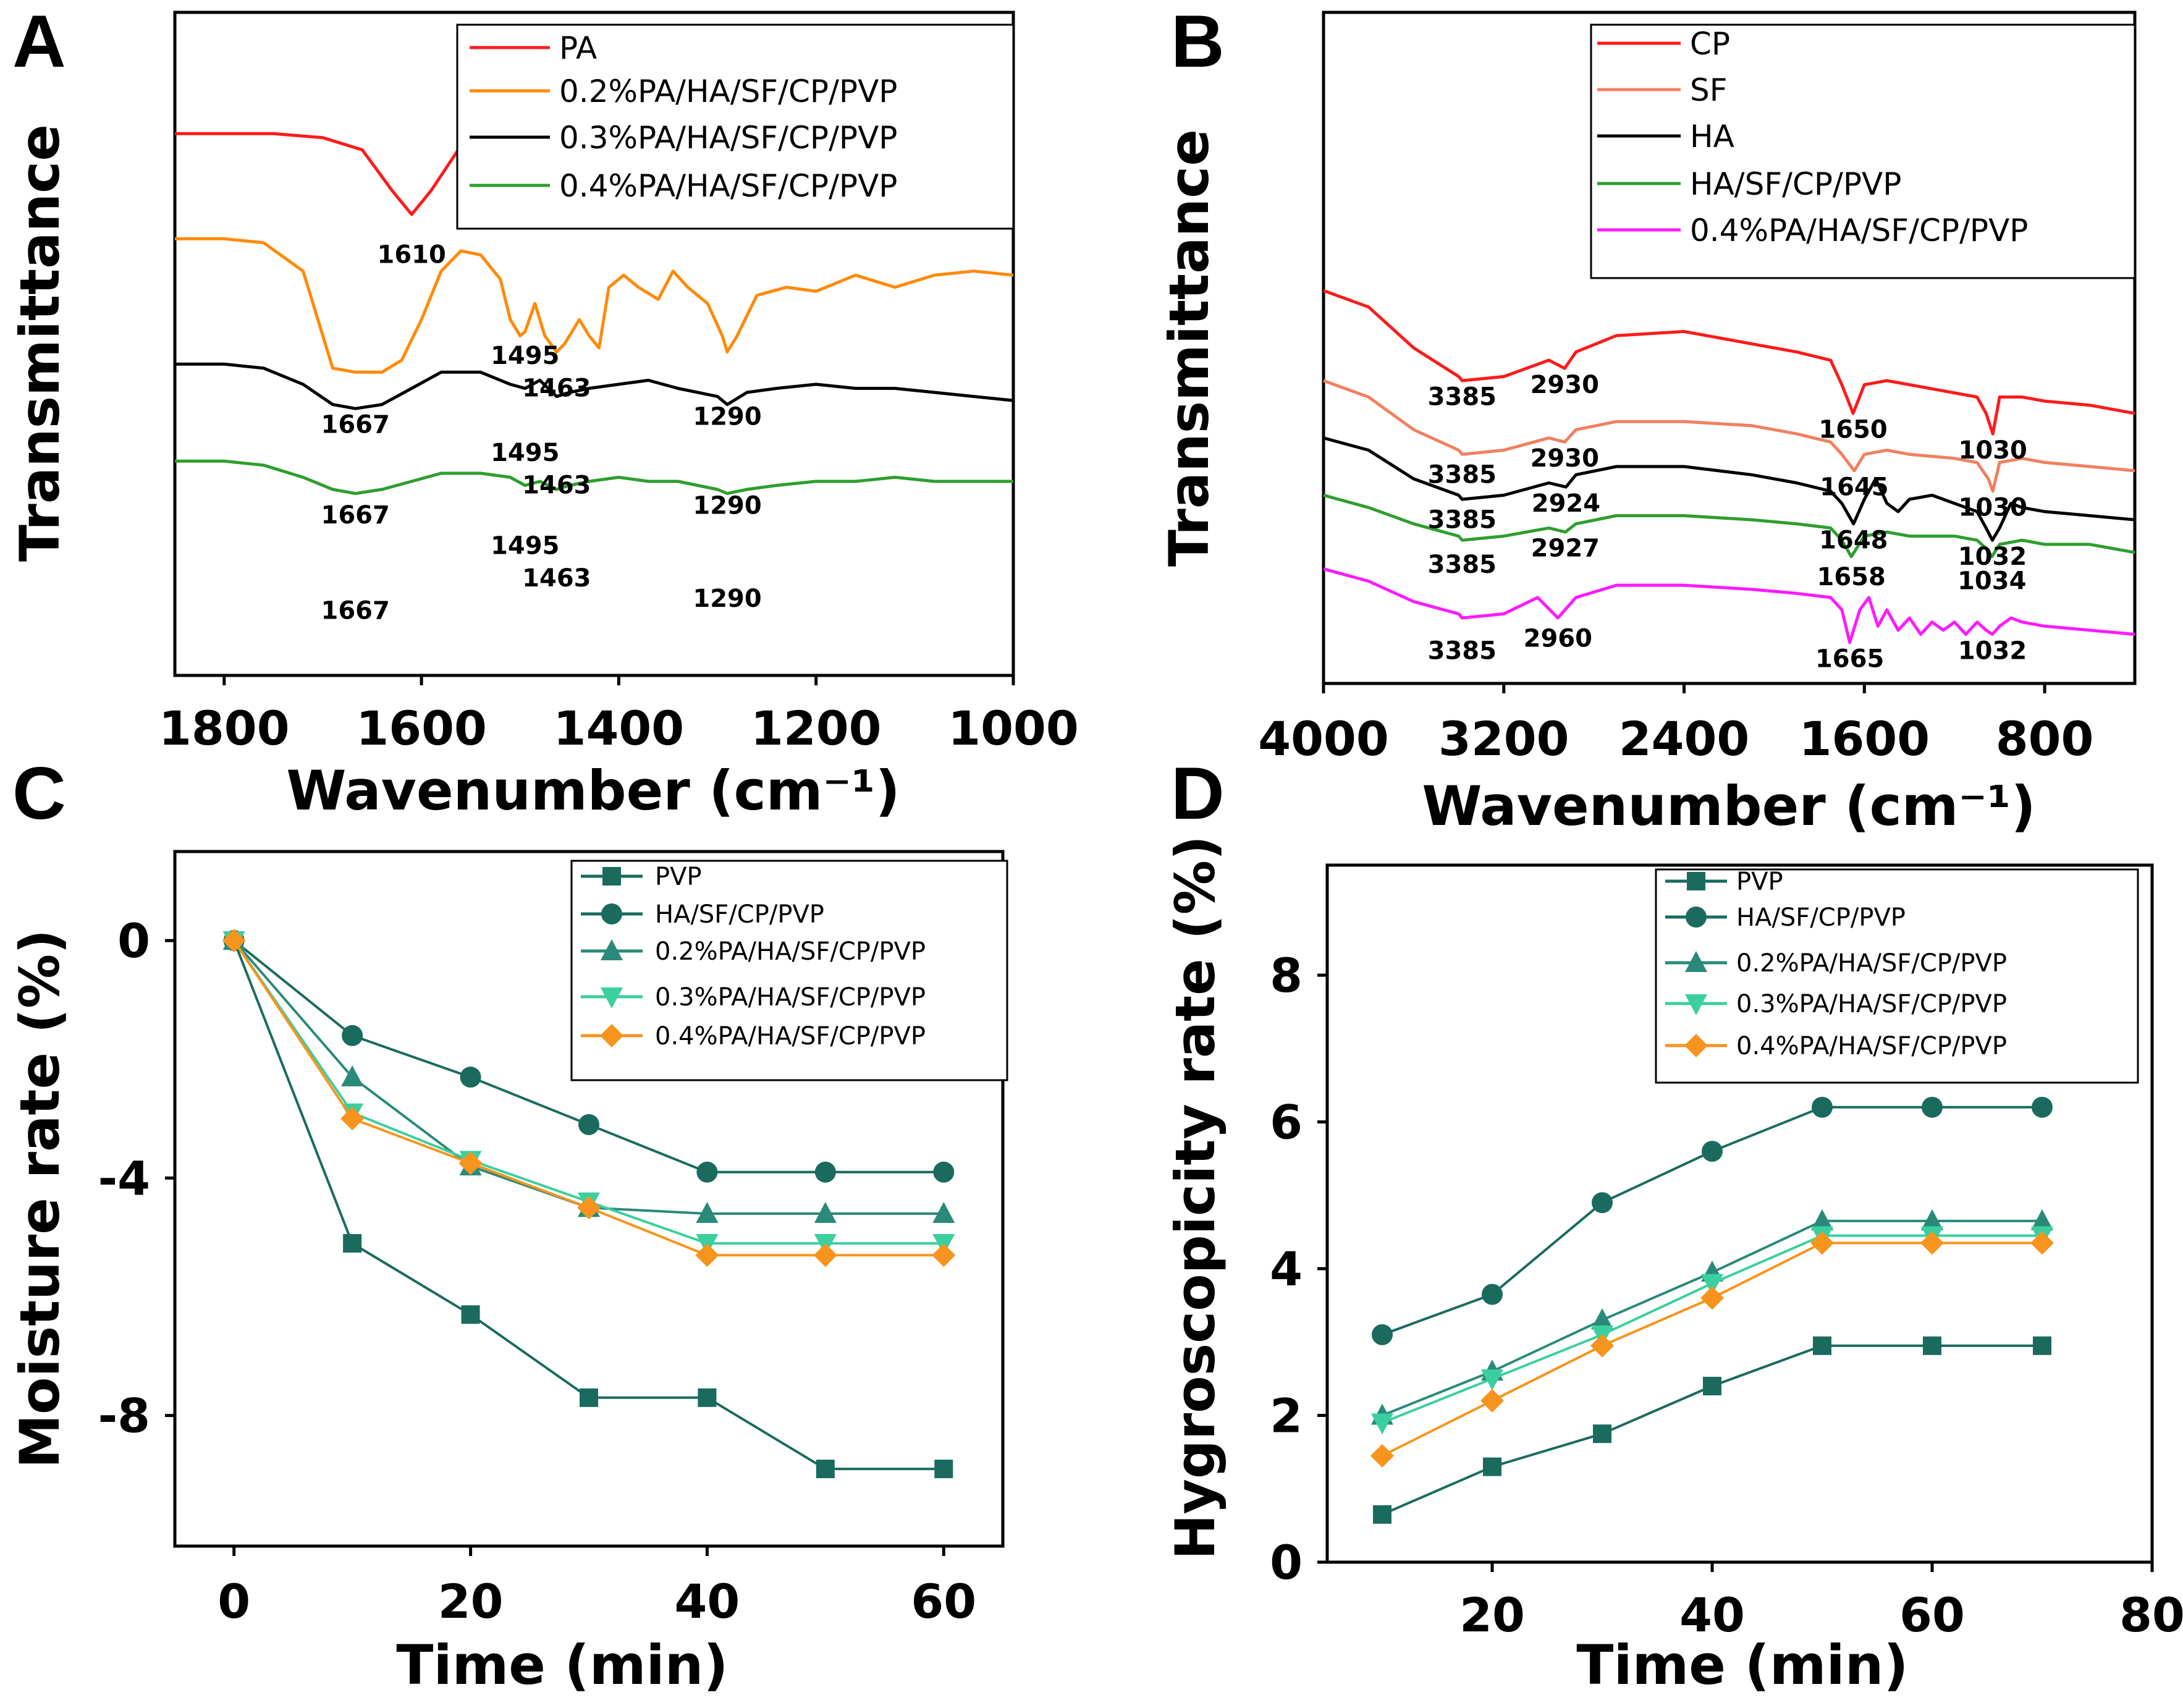 This screenshot has width=2183, height=1708. I want to click on series-pvp, so click(1712, 1430).